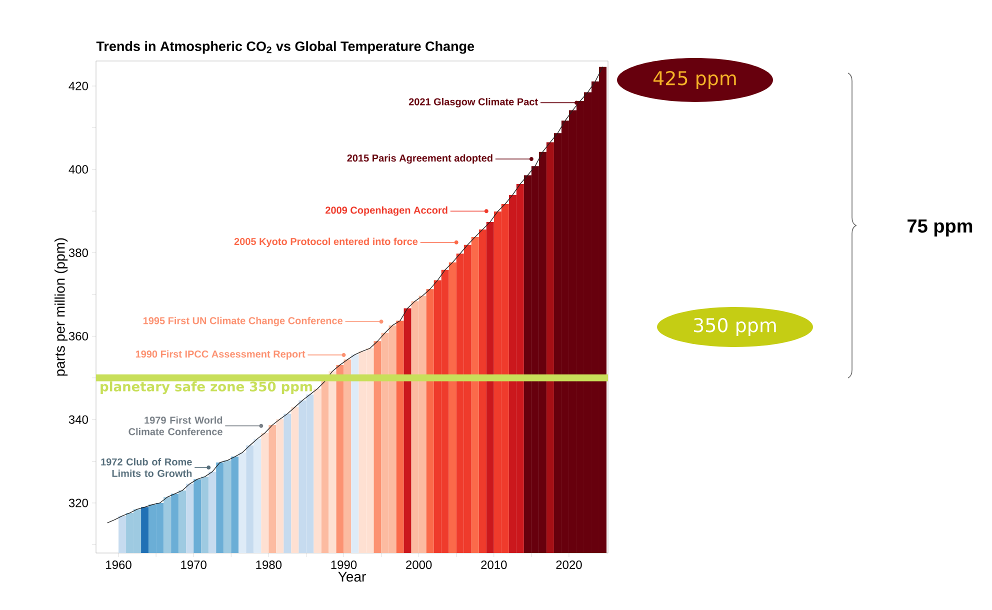 The image size is (992, 610). I want to click on x-axis-title: Year, so click(352, 577).